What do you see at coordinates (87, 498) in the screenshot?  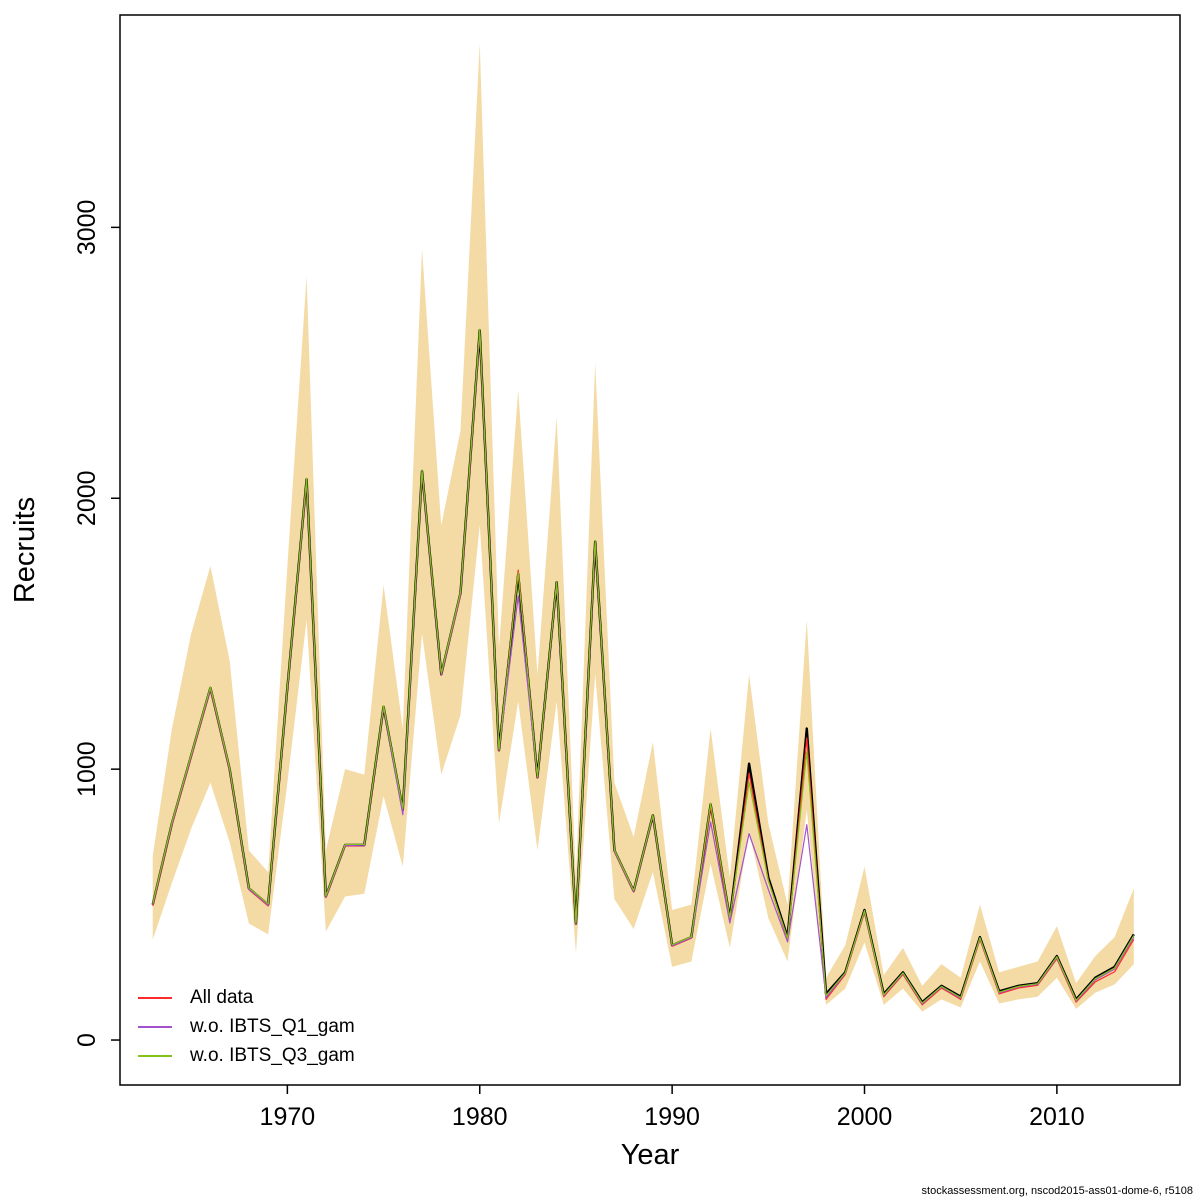 I see `y-tick-label: 2000` at bounding box center [87, 498].